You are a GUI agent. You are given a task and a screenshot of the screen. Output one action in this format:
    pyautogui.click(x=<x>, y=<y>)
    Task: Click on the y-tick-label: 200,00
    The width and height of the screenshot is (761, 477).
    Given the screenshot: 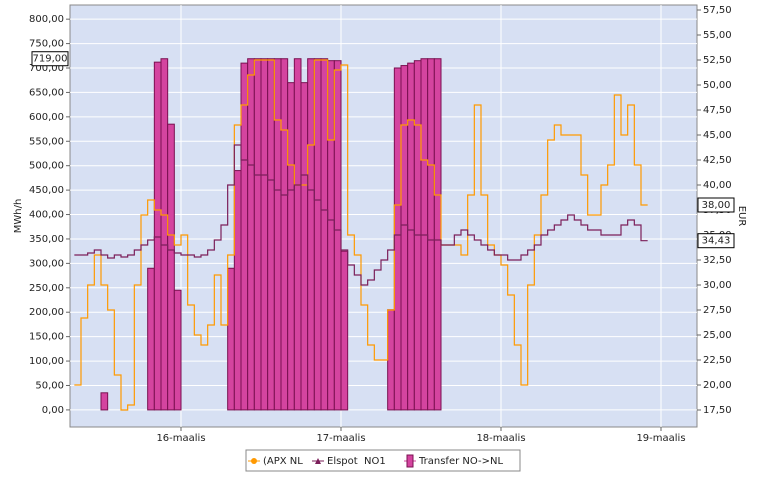 What is the action you would take?
    pyautogui.click(x=46, y=312)
    